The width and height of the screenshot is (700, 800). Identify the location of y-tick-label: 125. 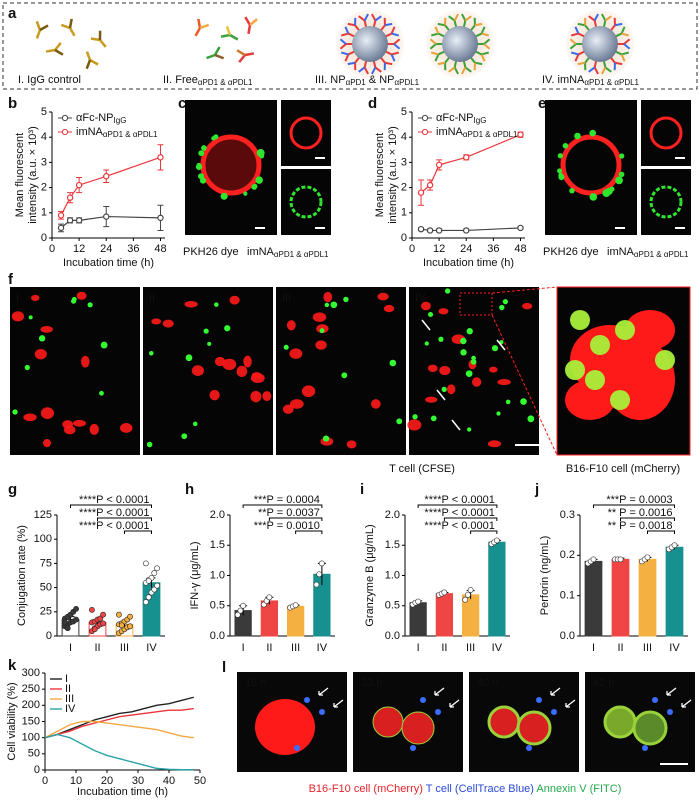
(43, 515).